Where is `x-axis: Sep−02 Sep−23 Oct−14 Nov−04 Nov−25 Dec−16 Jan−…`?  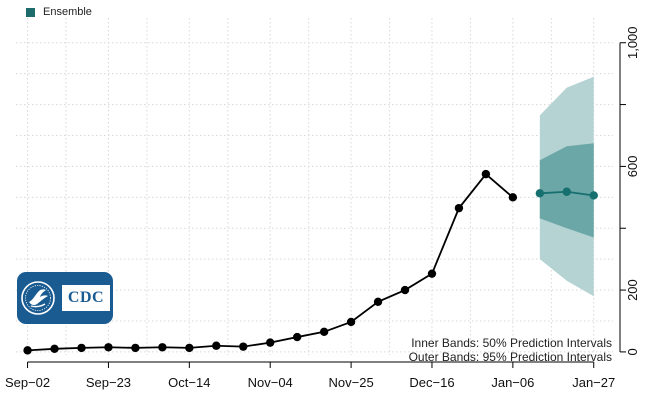 x-axis: Sep−02 Sep−23 Oct−14 Nov−04 Nov−25 Dec−16 Jan−… is located at coordinates (310, 375).